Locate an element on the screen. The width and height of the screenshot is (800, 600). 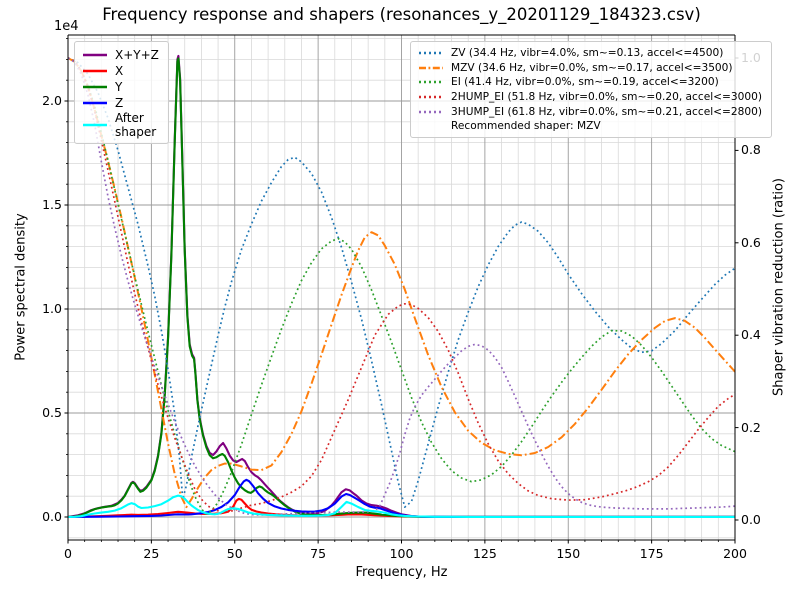
legend-item-psd_y-label: Y is located at coordinates (119, 87).